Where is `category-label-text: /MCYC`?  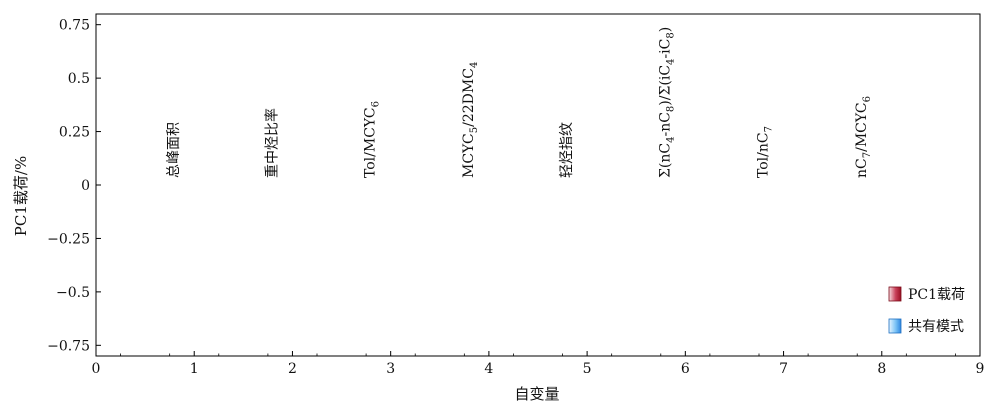
category-label-text: /MCYC is located at coordinates (862, 126).